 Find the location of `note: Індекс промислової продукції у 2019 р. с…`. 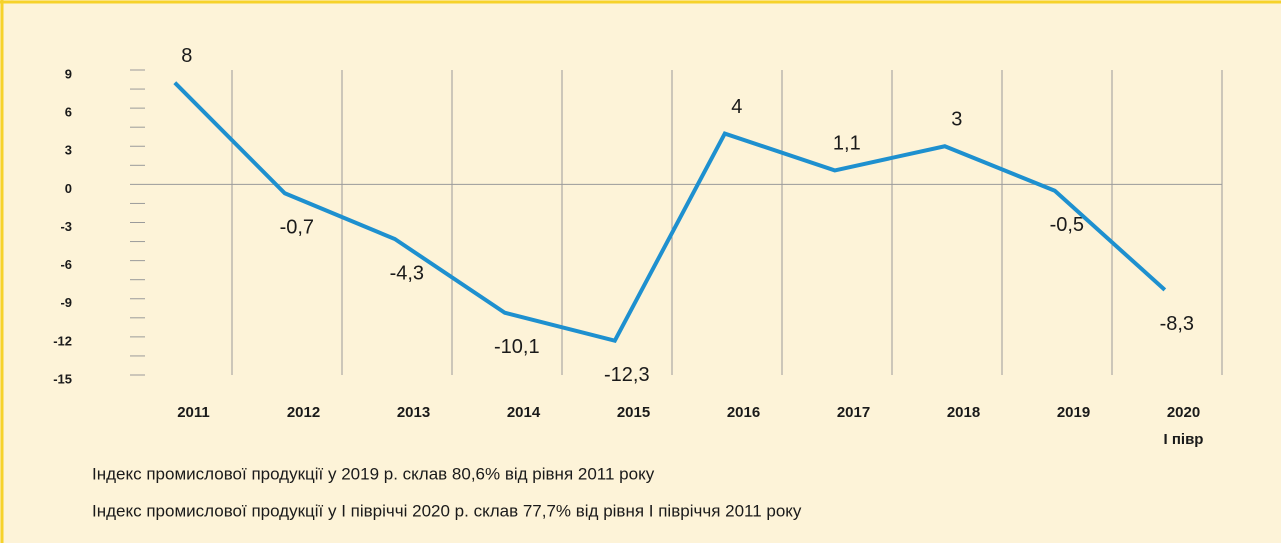

note: Індекс промислової продукції у 2019 р. с… is located at coordinates (373, 473).